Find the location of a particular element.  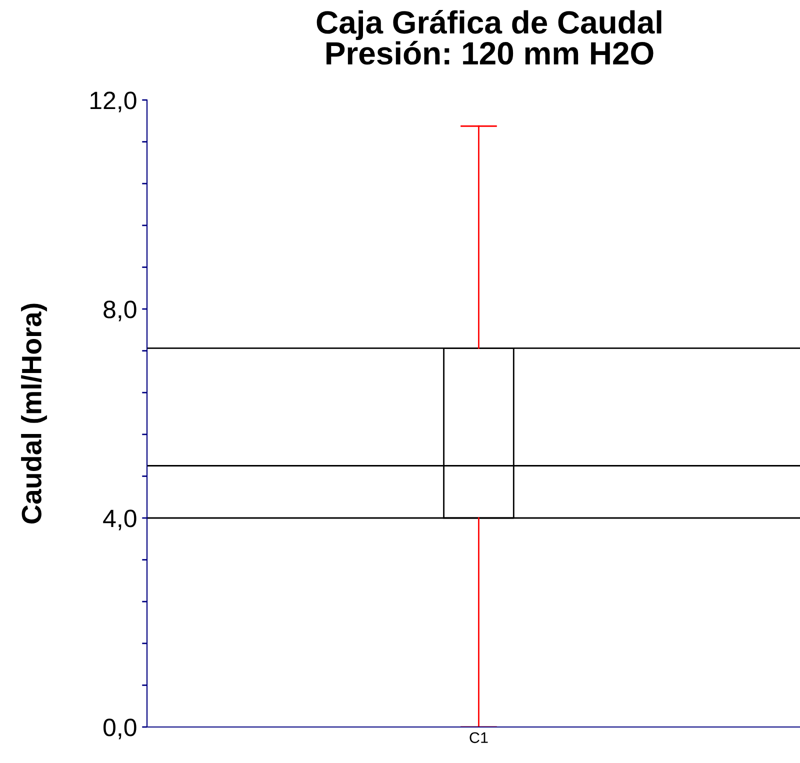

y-tick-label: 12,0 is located at coordinates (113, 102).